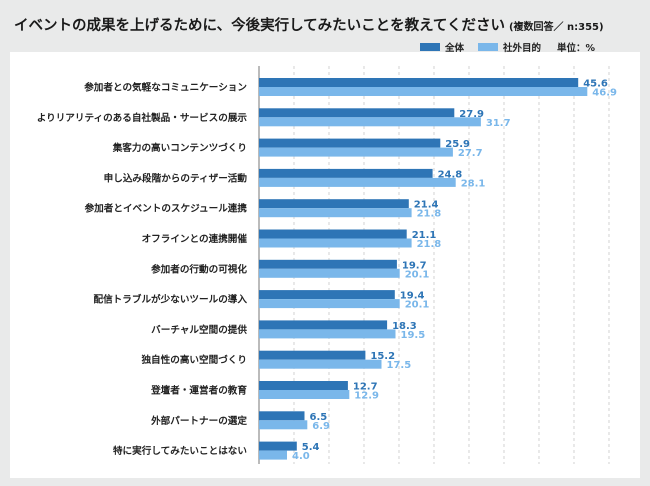 Image resolution: width=650 pixels, height=486 pixels. Describe the element at coordinates (426, 205) in the screenshot. I see `value-label-all: 21.4` at that location.